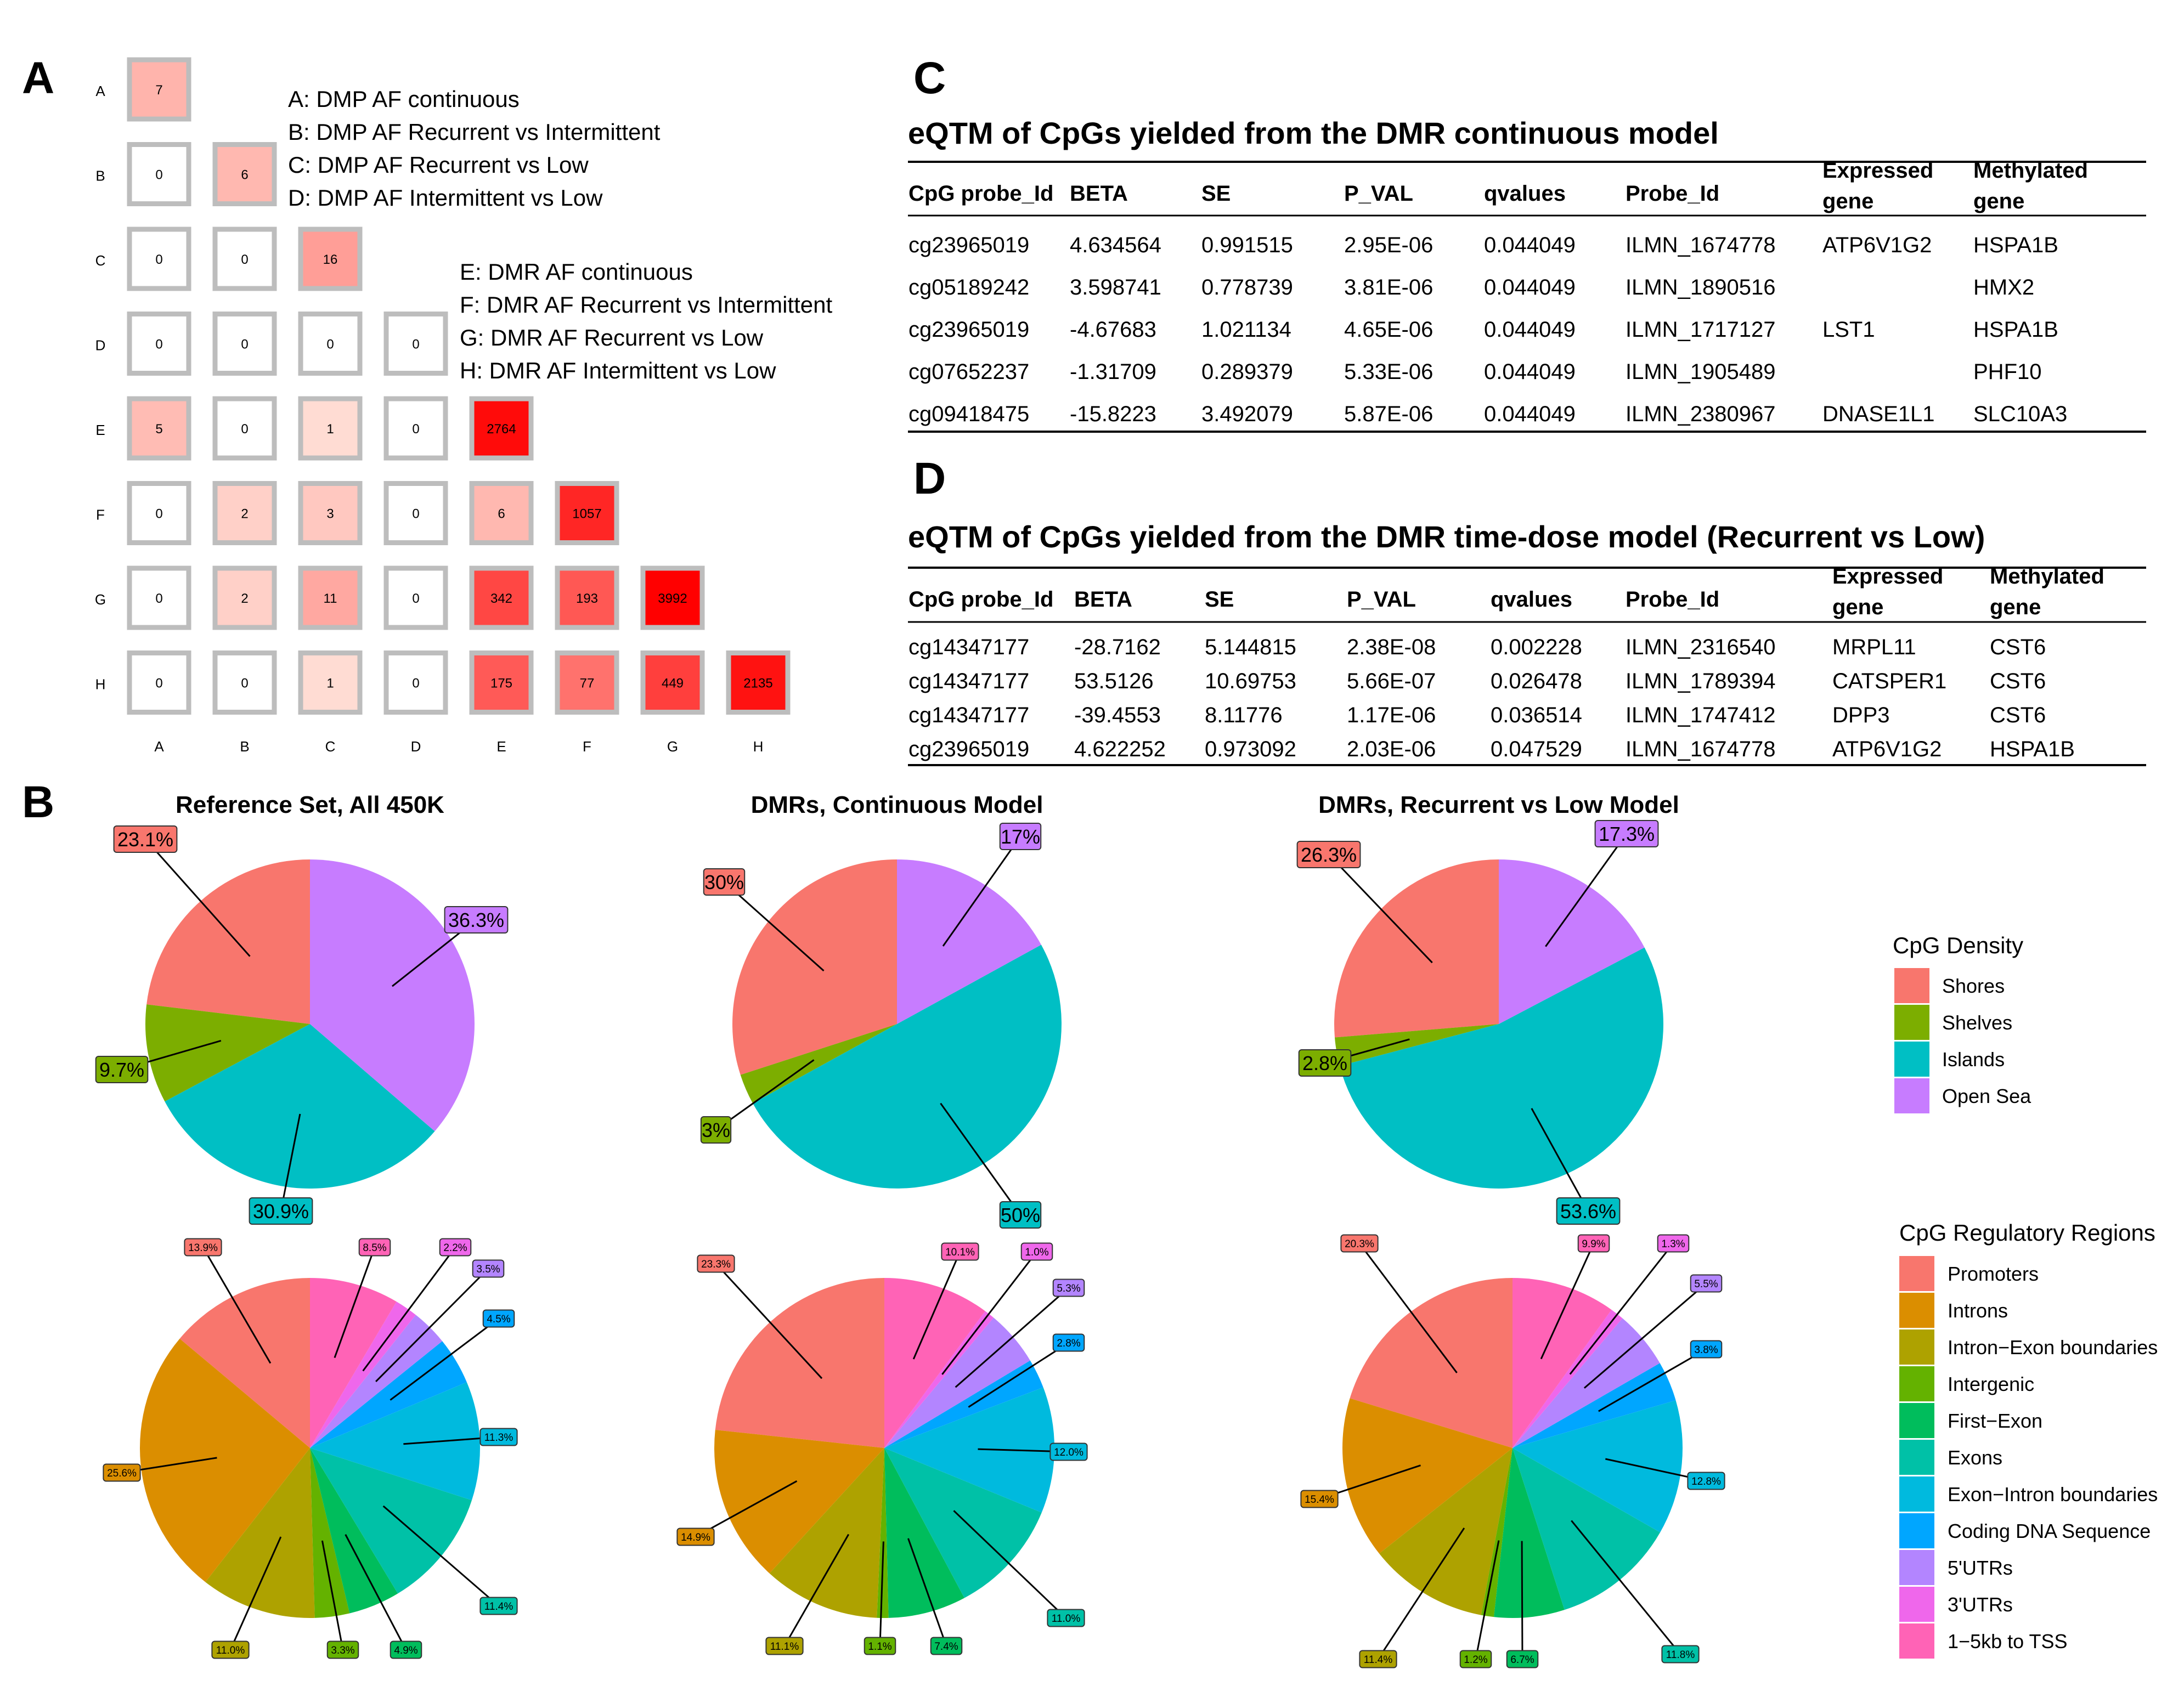 This screenshot has width=2184, height=1686. Describe the element at coordinates (1701, 715) in the screenshot. I see `table-cell: ILMN_1747412` at that location.